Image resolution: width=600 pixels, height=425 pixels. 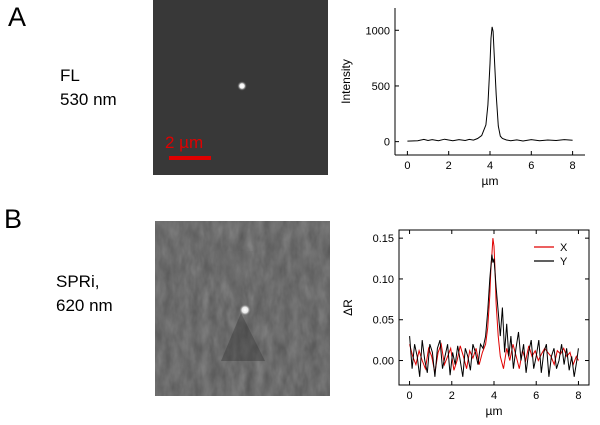 I want to click on panel-b-letter: B, so click(x=13, y=219).